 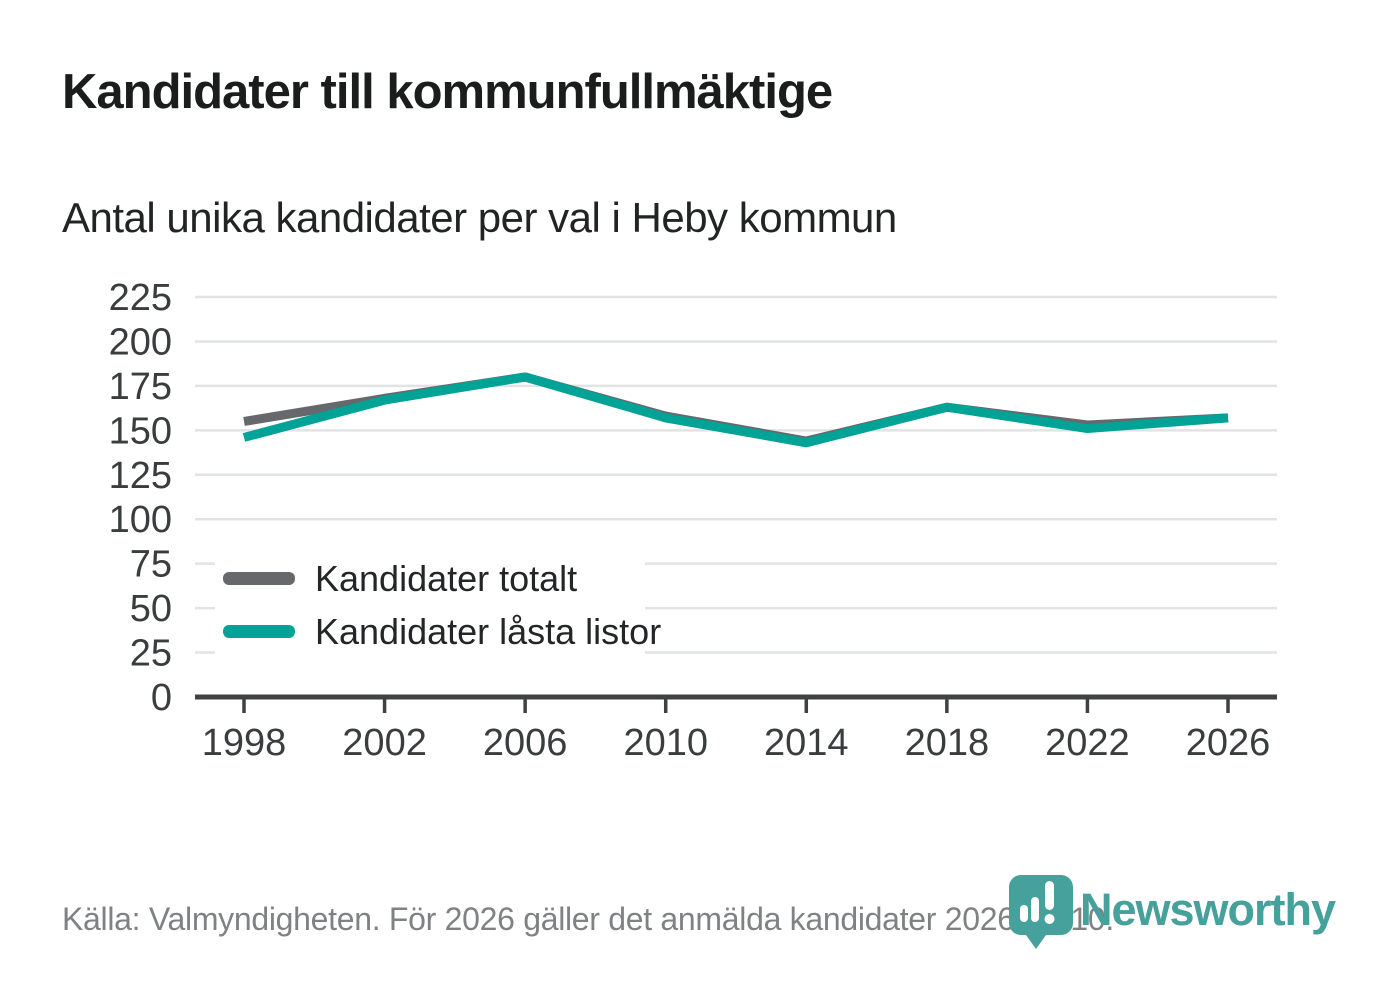 What do you see at coordinates (447, 92) in the screenshot?
I see `page-title: Kandidater till kommunfullmäktige` at bounding box center [447, 92].